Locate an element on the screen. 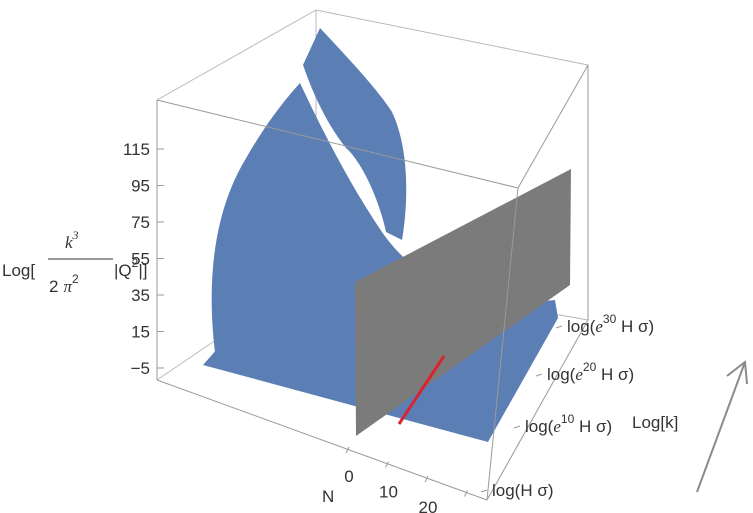 This screenshot has height=513, width=753. z-tick-label: 55 is located at coordinates (140, 259).